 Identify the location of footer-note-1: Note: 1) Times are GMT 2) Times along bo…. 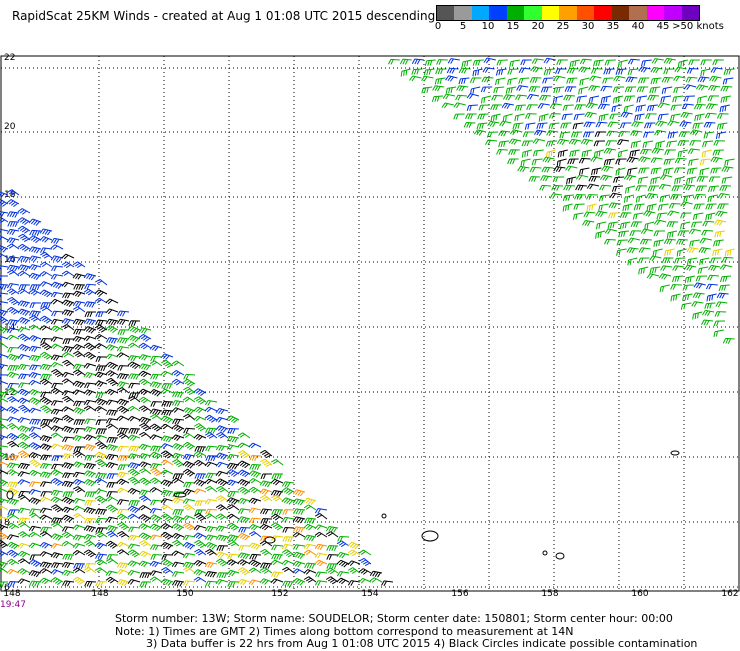
(344, 631).